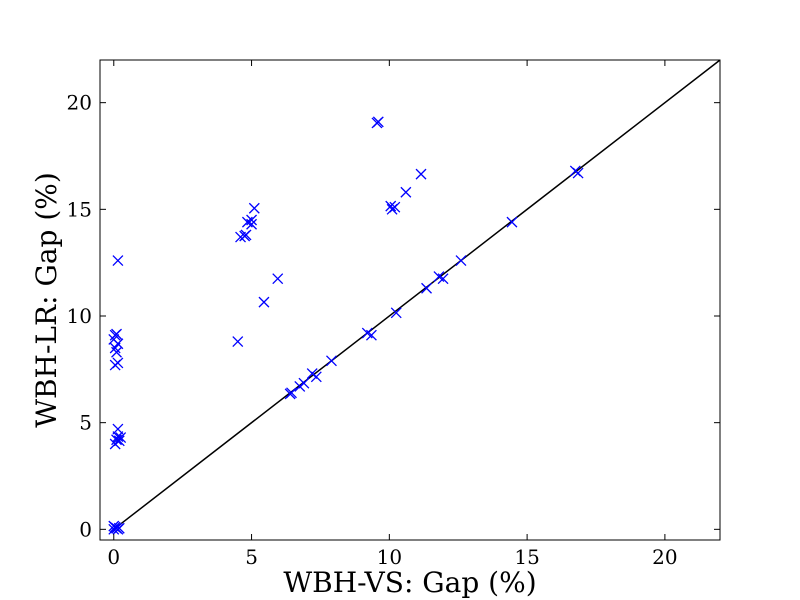 The width and height of the screenshot is (800, 600). What do you see at coordinates (251, 557) in the screenshot?
I see `x-tick-label: 5` at bounding box center [251, 557].